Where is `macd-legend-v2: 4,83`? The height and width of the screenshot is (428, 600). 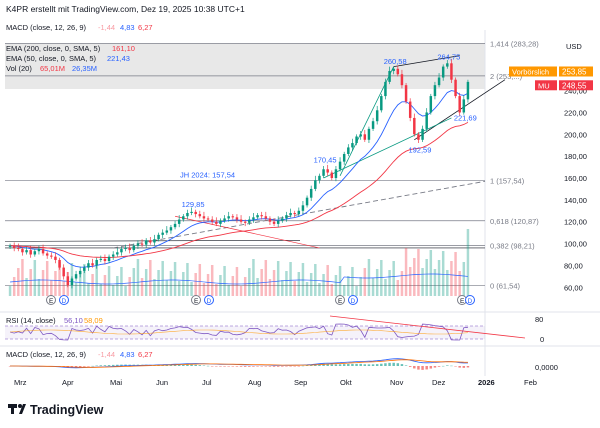
macd-legend-v2: 4,83 is located at coordinates (127, 354).